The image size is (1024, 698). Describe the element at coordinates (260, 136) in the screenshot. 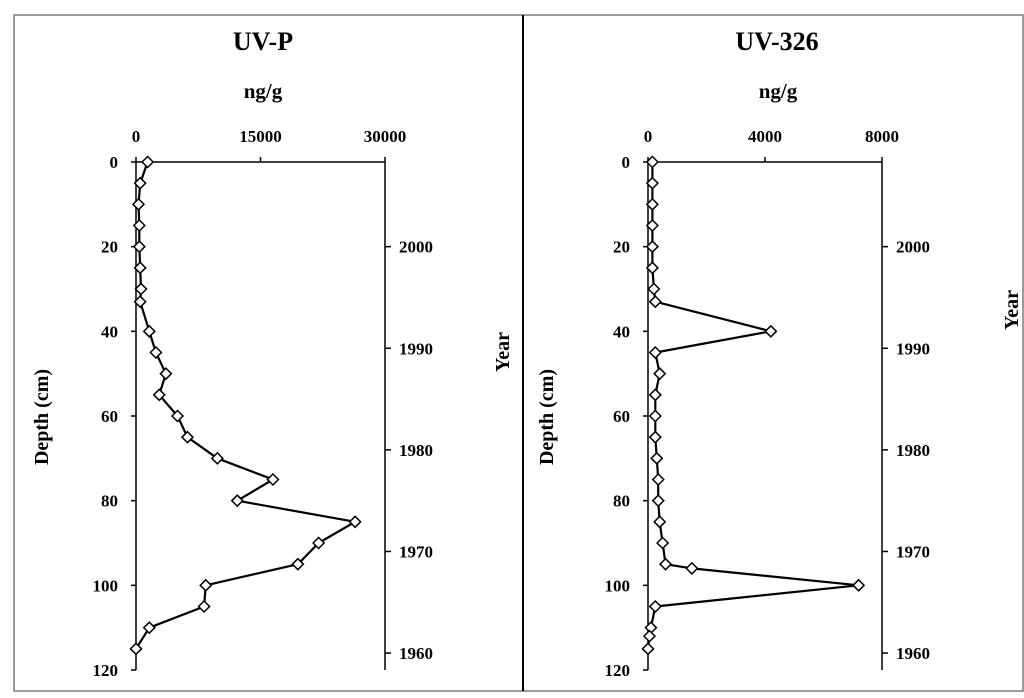

I see `x-tick-label: 15000` at that location.